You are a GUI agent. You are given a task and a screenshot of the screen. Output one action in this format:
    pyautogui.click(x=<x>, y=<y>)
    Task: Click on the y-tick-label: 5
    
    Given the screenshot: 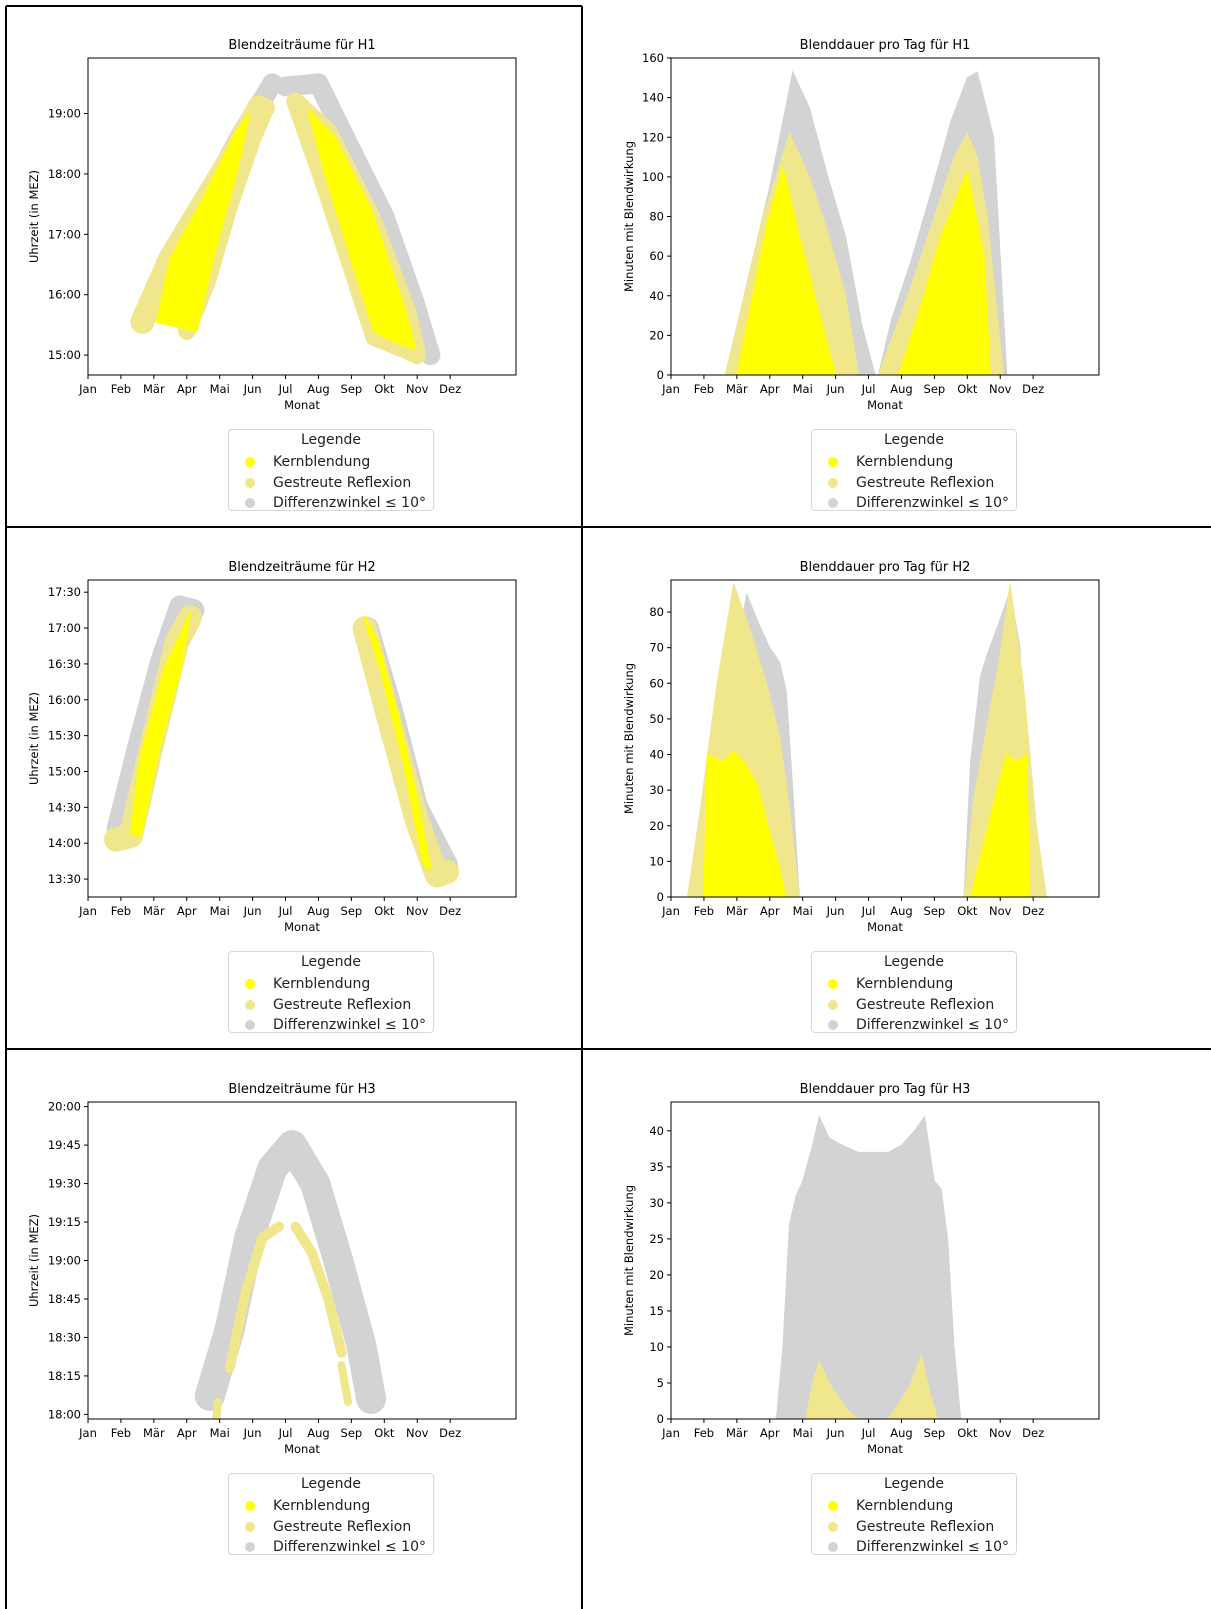 What is the action you would take?
    pyautogui.click(x=660, y=1383)
    